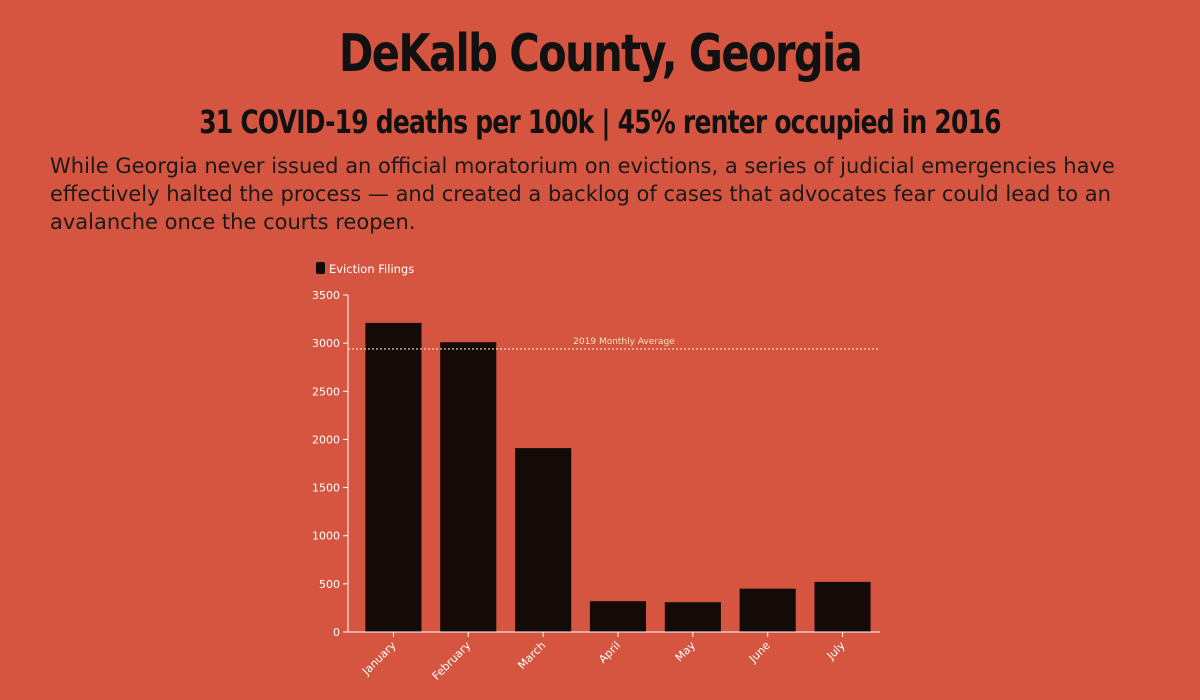 The image size is (1200, 700). Describe the element at coordinates (600, 54) in the screenshot. I see `chart-title: DeKalb County, Georgia` at that location.